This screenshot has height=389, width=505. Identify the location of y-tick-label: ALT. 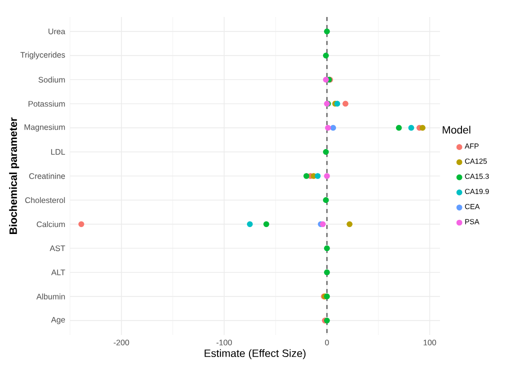
(58, 273).